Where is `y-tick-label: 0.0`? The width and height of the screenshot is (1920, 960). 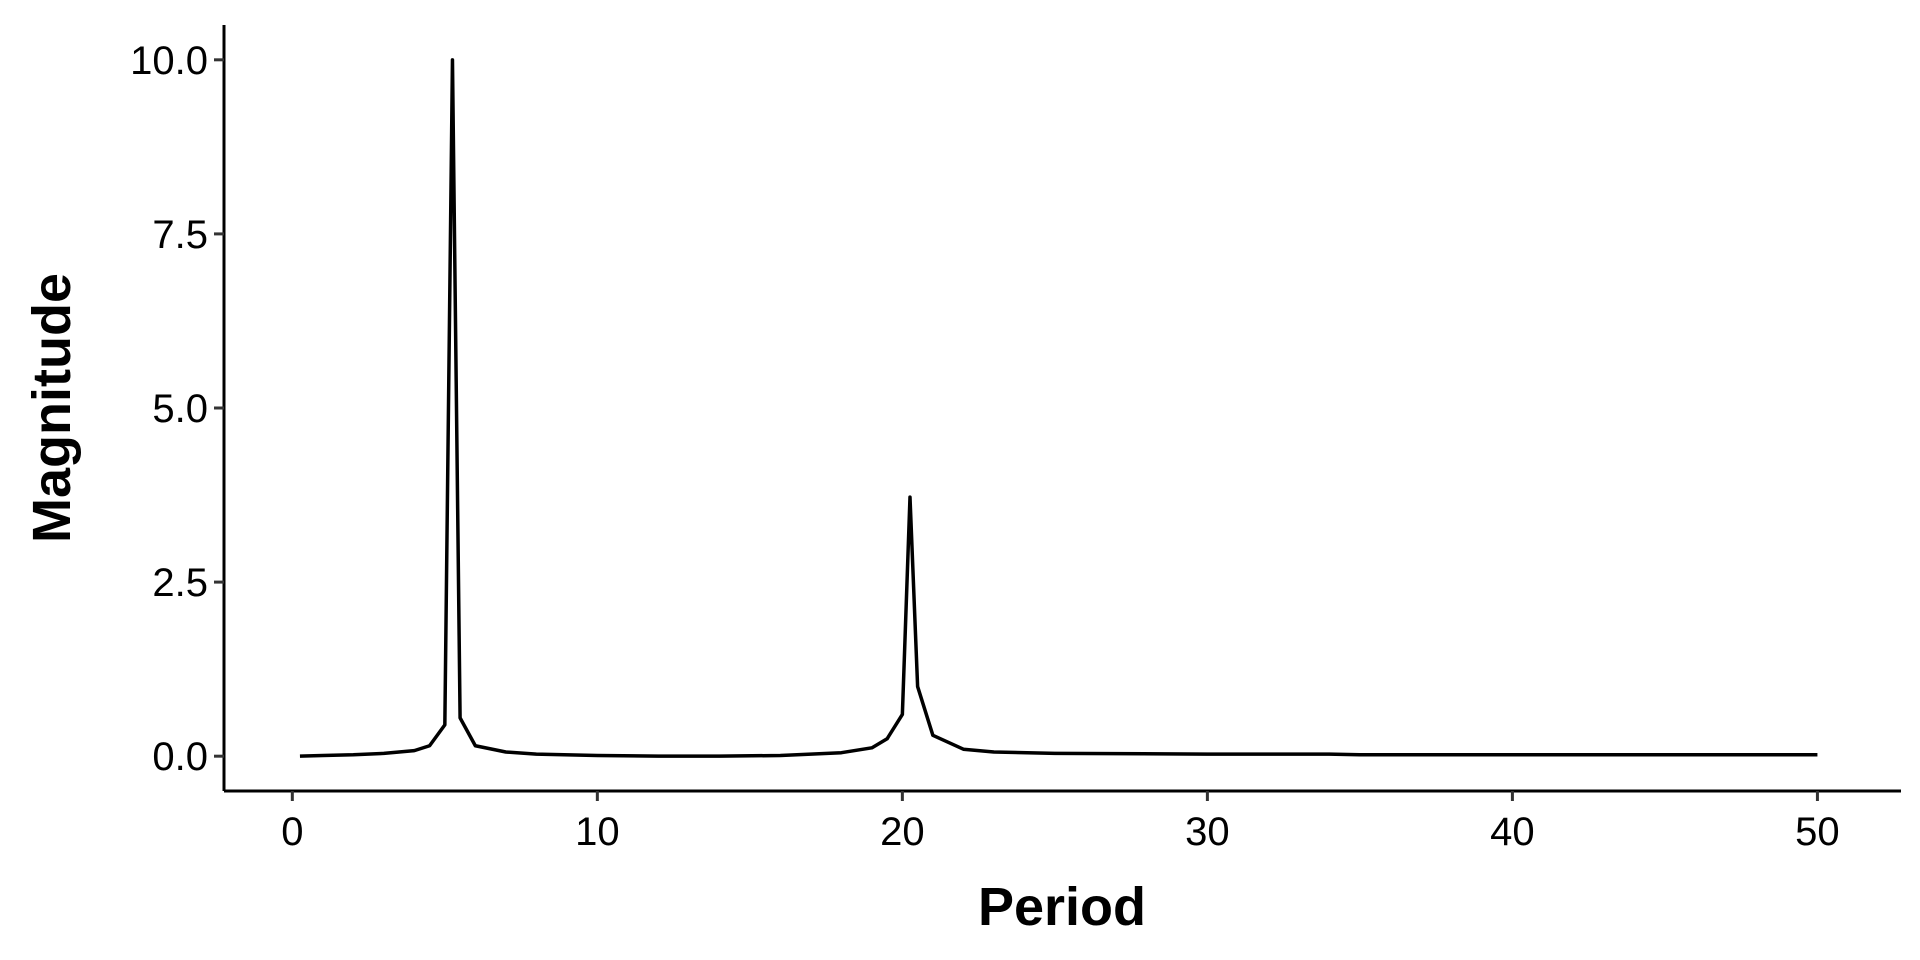 y-tick-label: 0.0 is located at coordinates (180, 757).